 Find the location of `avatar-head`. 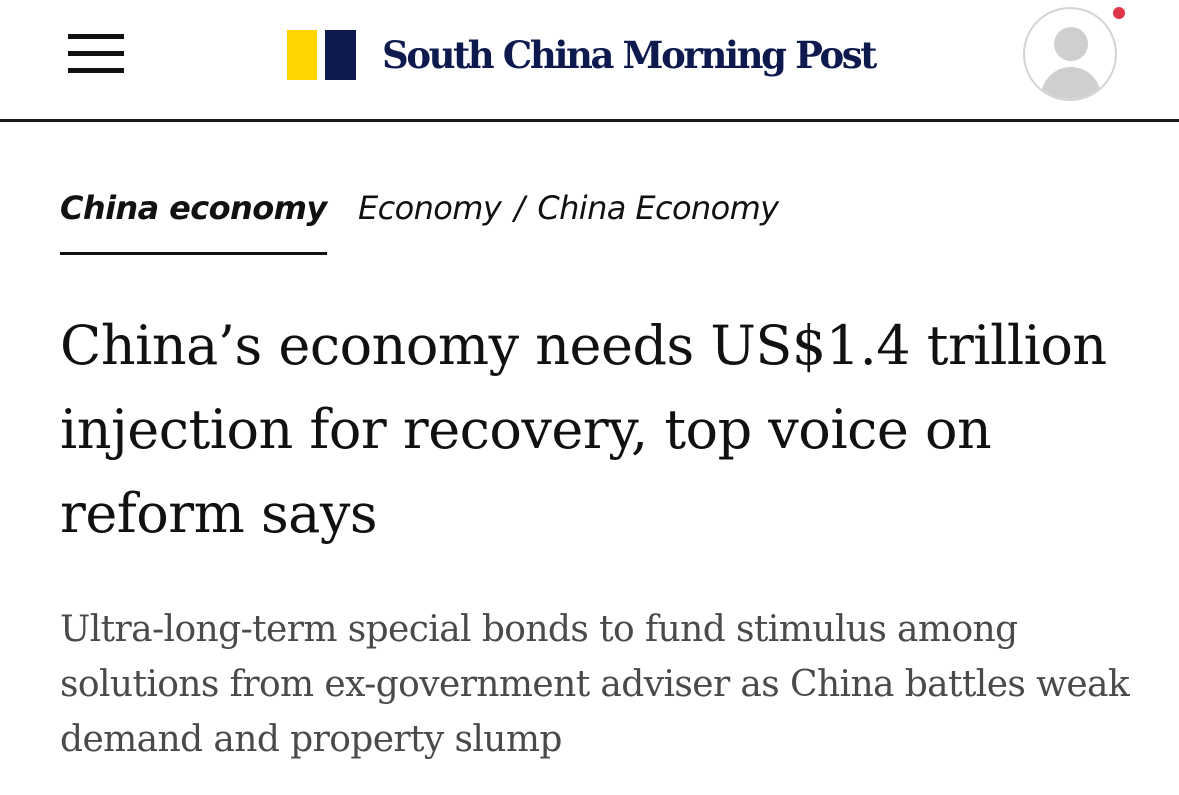

avatar-head is located at coordinates (1071, 44).